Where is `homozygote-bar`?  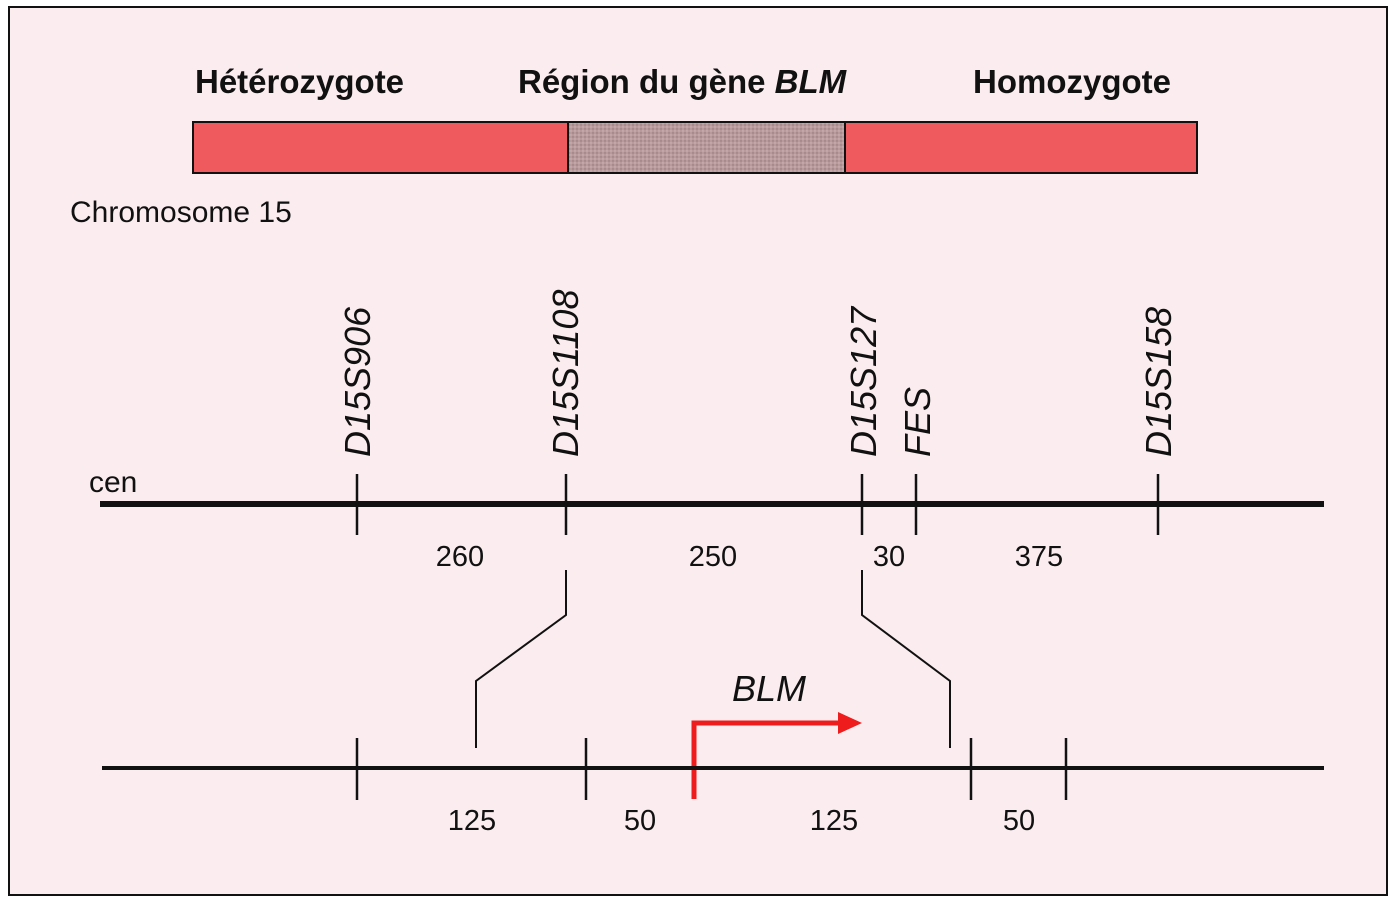
homozygote-bar is located at coordinates (1021, 147).